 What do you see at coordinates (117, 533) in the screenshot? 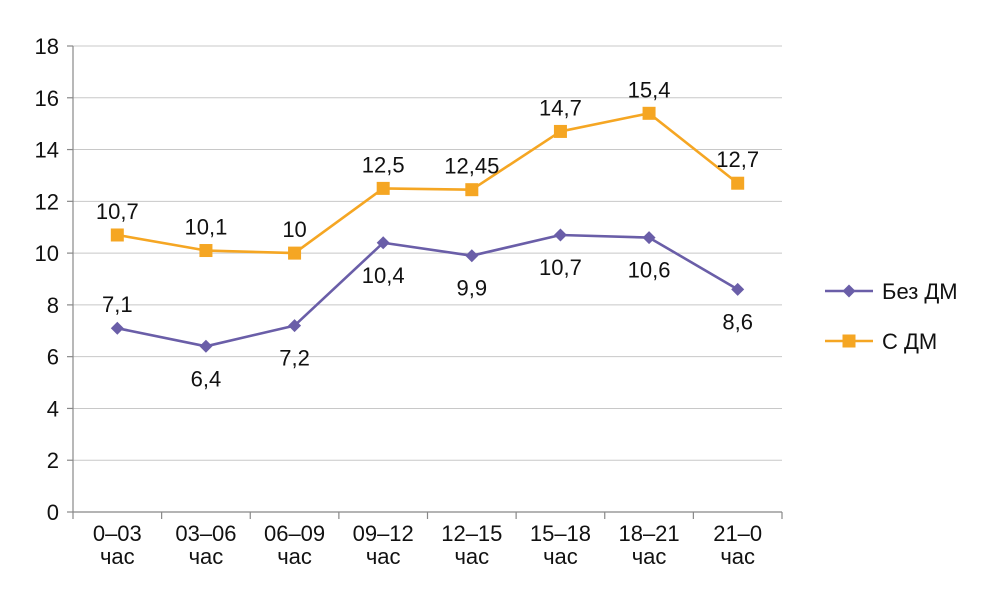
I see `x-tick-label: 0–03` at bounding box center [117, 533].